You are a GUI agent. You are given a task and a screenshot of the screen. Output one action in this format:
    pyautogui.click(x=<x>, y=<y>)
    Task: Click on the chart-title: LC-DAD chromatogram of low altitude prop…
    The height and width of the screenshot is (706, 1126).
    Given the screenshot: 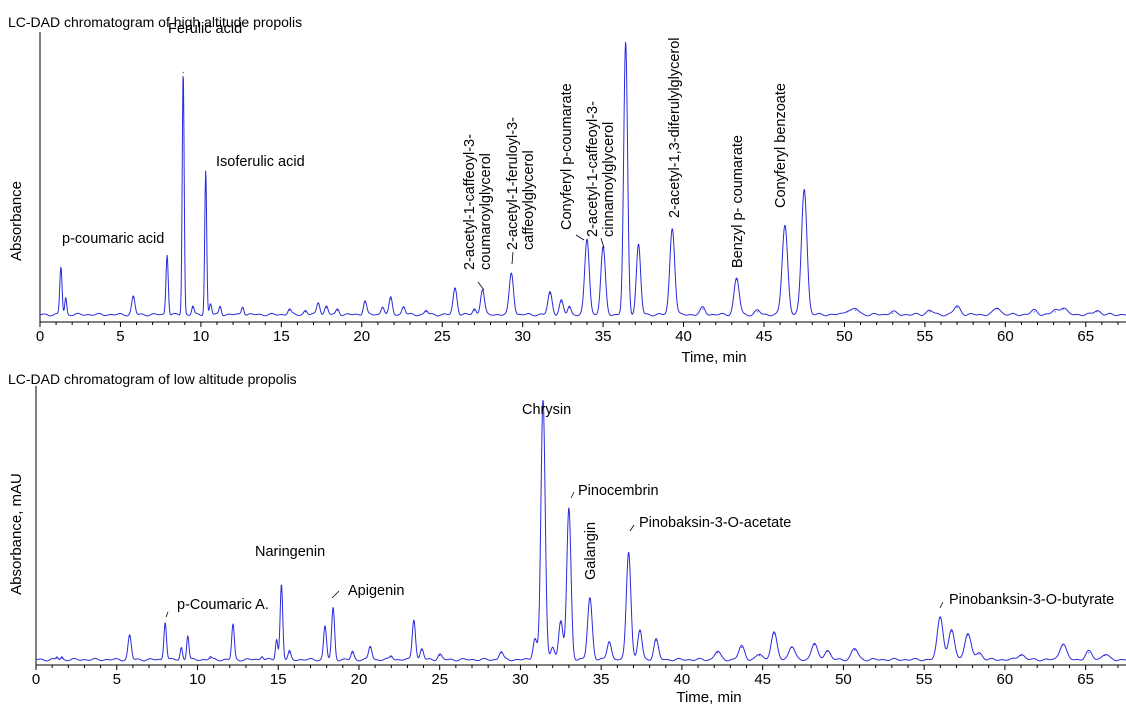 What is the action you would take?
    pyautogui.click(x=152, y=379)
    